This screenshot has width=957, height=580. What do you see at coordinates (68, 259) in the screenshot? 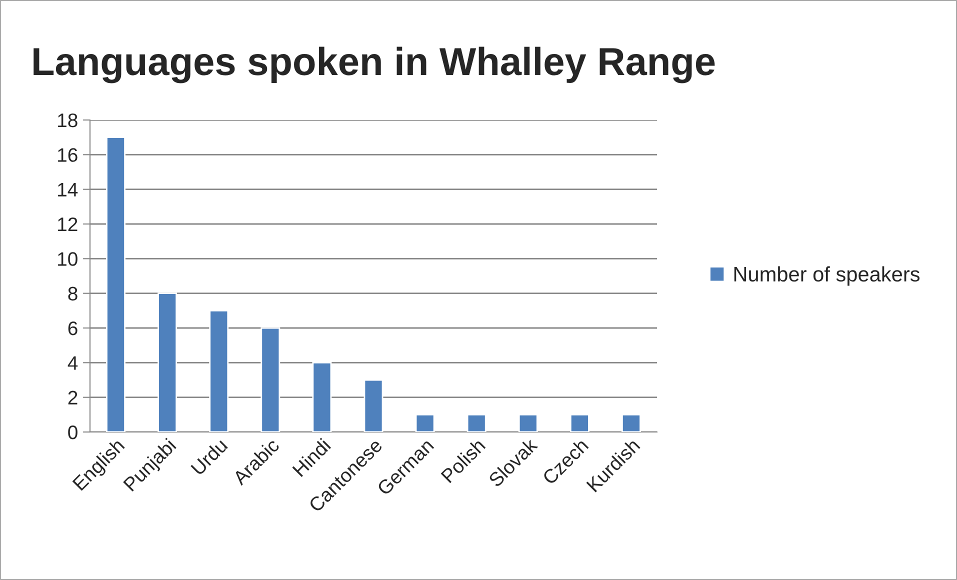
I see `y-tick-label: 10` at bounding box center [68, 259].